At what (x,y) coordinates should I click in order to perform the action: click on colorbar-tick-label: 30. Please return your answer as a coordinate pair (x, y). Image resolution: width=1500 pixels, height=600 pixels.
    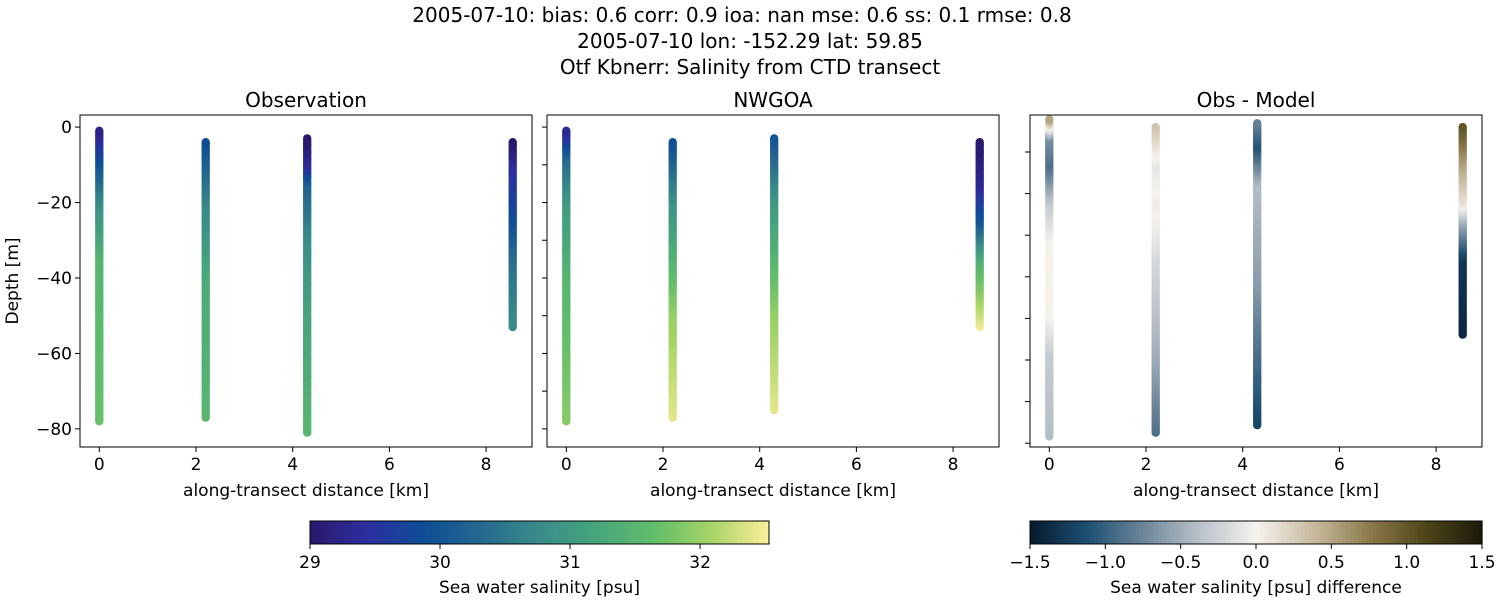
    Looking at the image, I should click on (440, 563).